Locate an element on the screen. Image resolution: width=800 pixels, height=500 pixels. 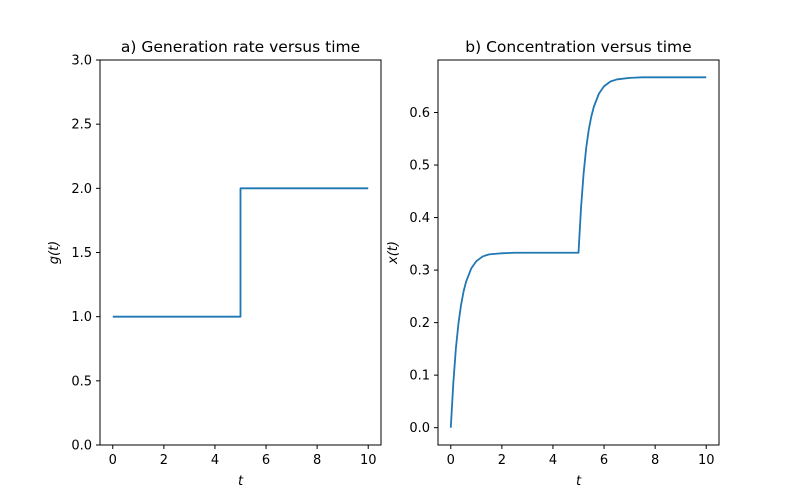
chart-a-ytick-label: 0.0 is located at coordinates (81, 446).